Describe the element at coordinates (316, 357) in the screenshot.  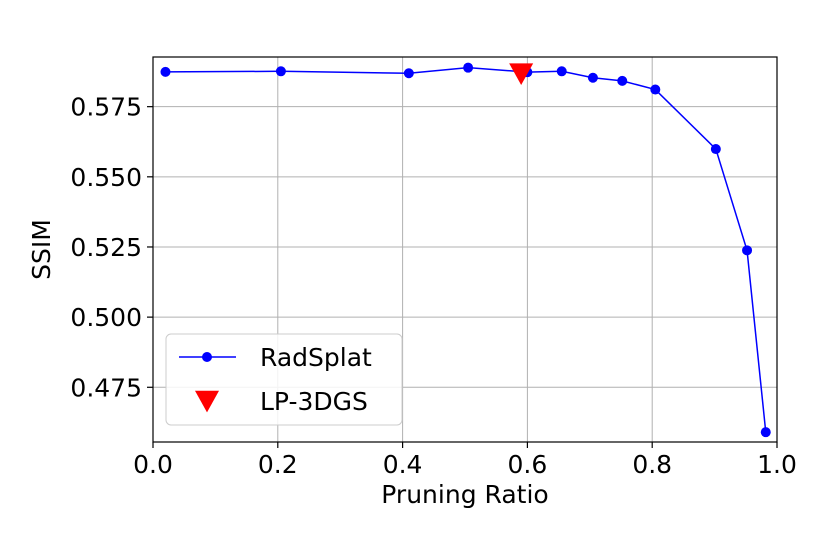
I see `legend-label-radsplat: RadSplat` at that location.